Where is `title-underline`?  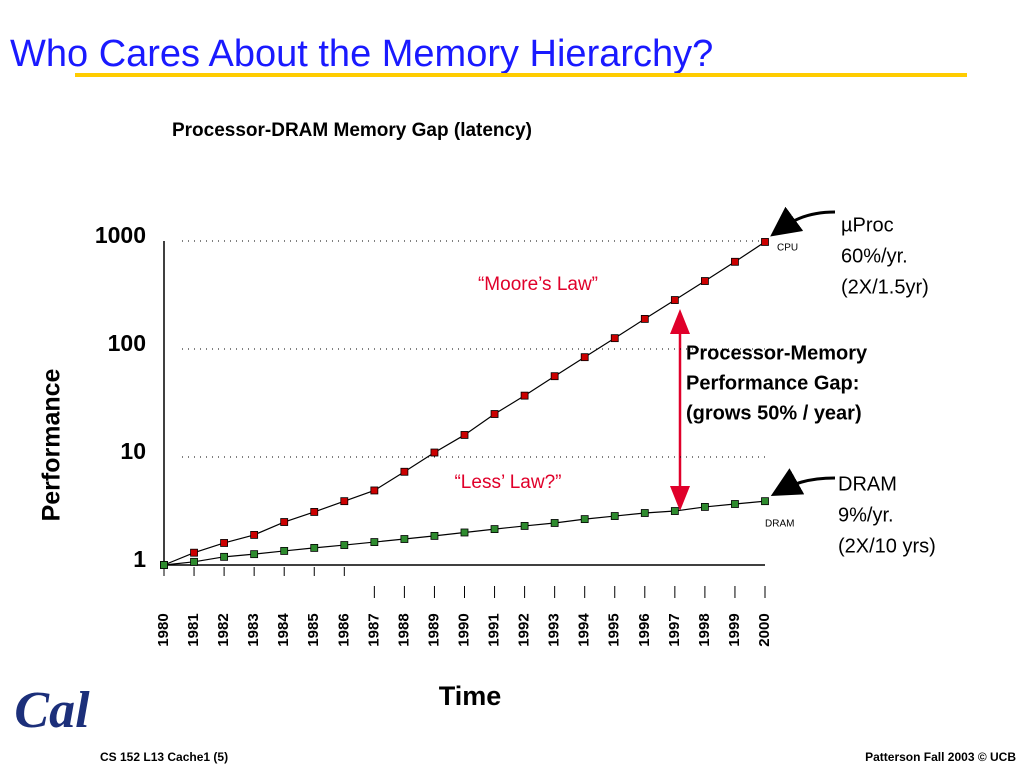
title-underline is located at coordinates (521, 75).